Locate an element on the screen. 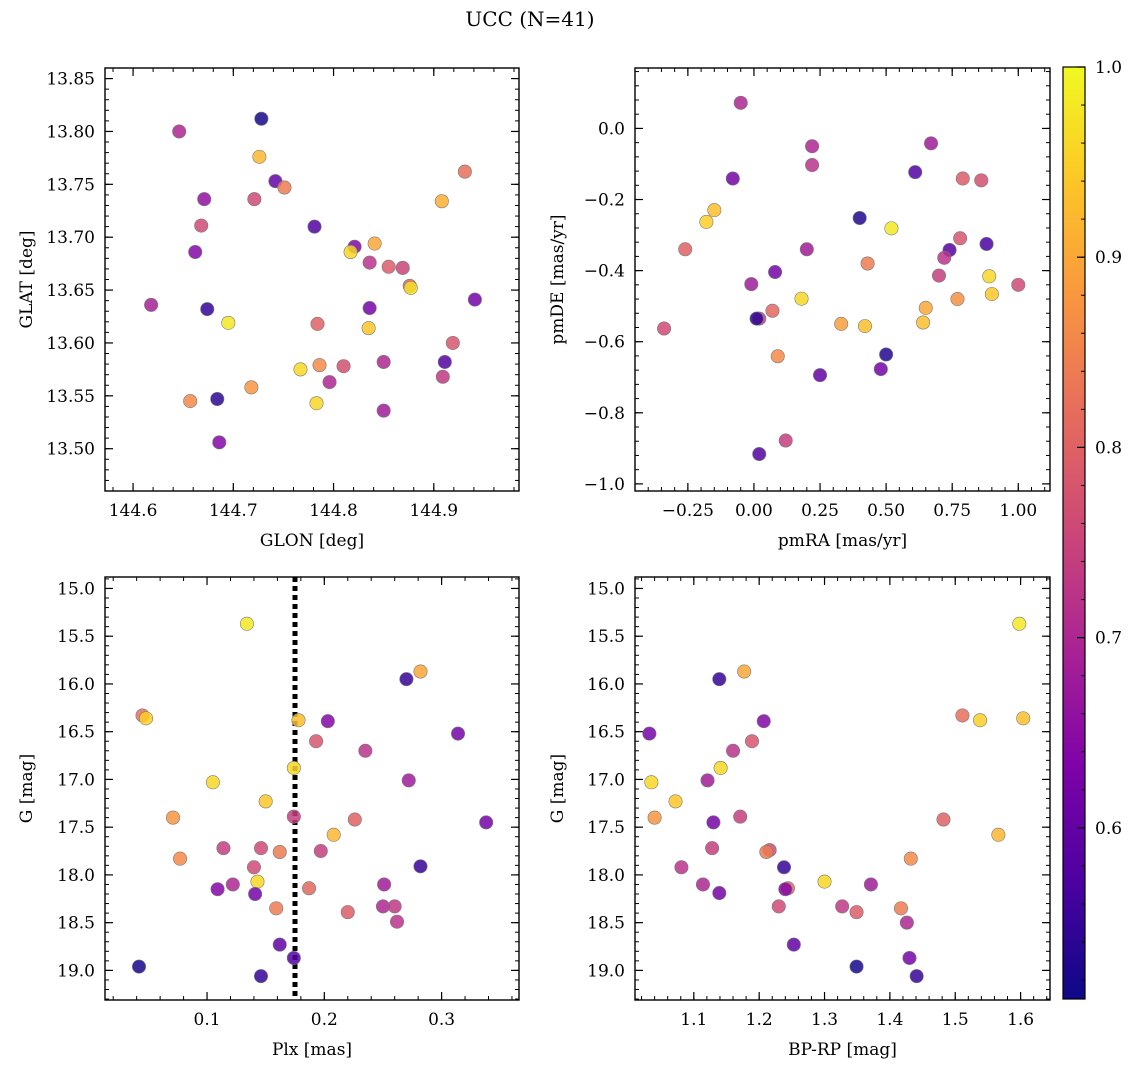 The image size is (1136, 1071). colorbar-tick-label: 0.7 is located at coordinates (1108, 639).